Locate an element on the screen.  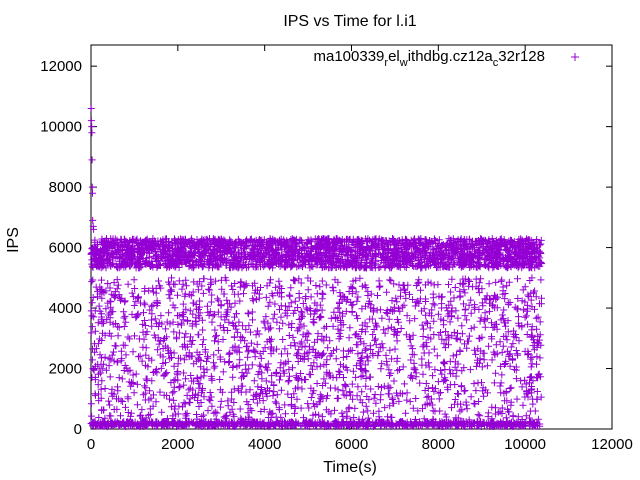
y-tick-label: 4000 is located at coordinates (65, 308).